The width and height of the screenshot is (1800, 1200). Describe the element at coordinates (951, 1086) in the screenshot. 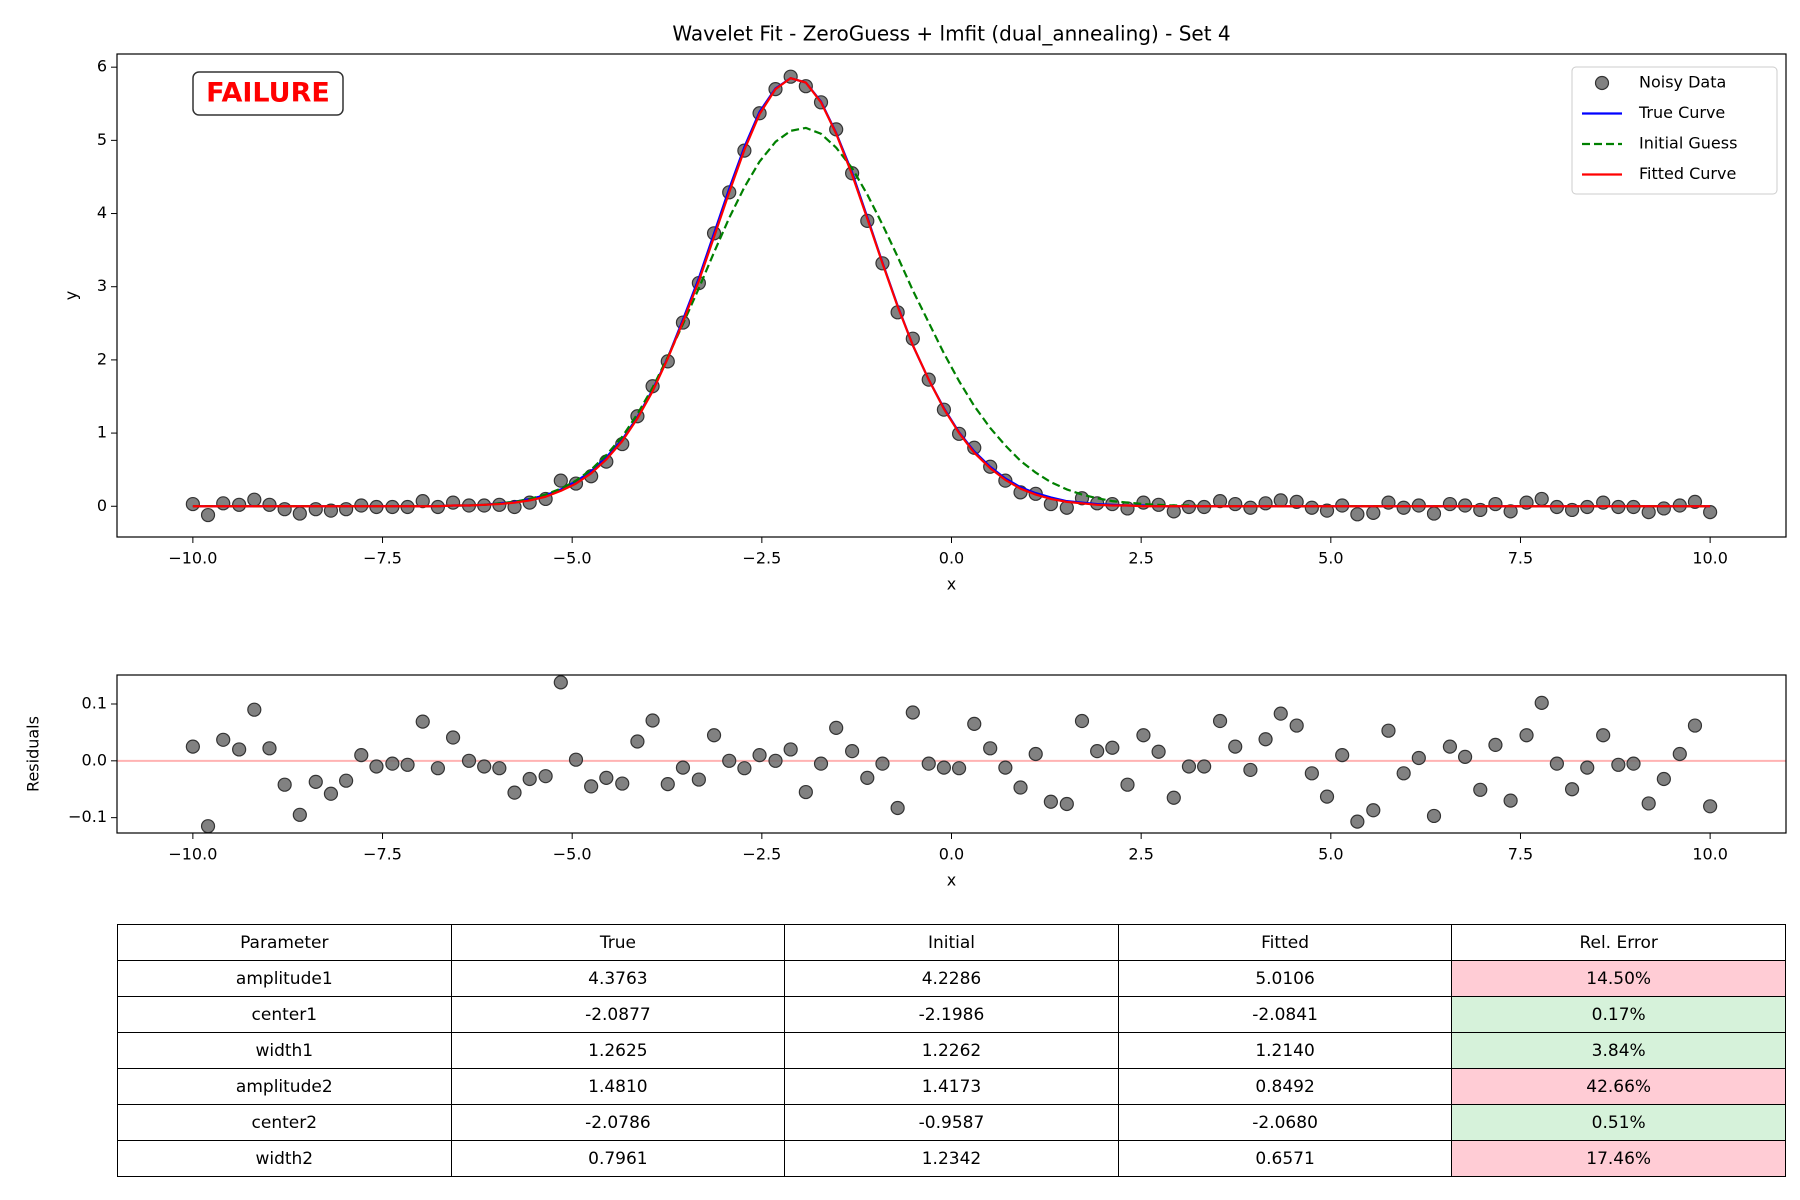

I see `table-row: amplitude2 1.4810 1.4173 0.8492 42.66%` at that location.